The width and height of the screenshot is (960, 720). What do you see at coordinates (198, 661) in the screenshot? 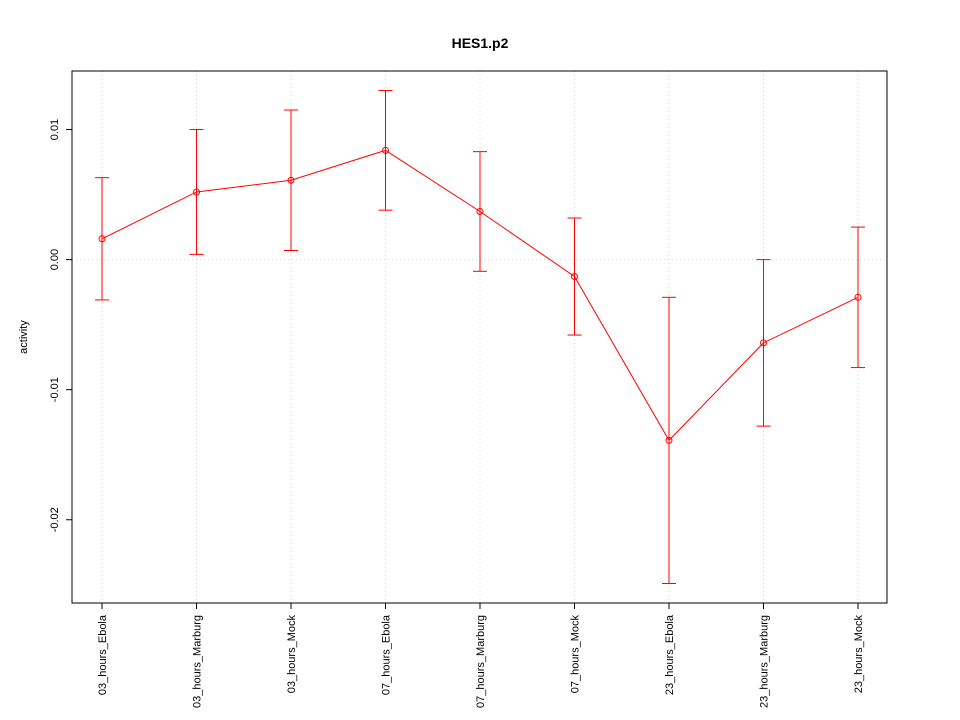
I see `x-tick-label: 03_hours_Marburg` at bounding box center [198, 661].